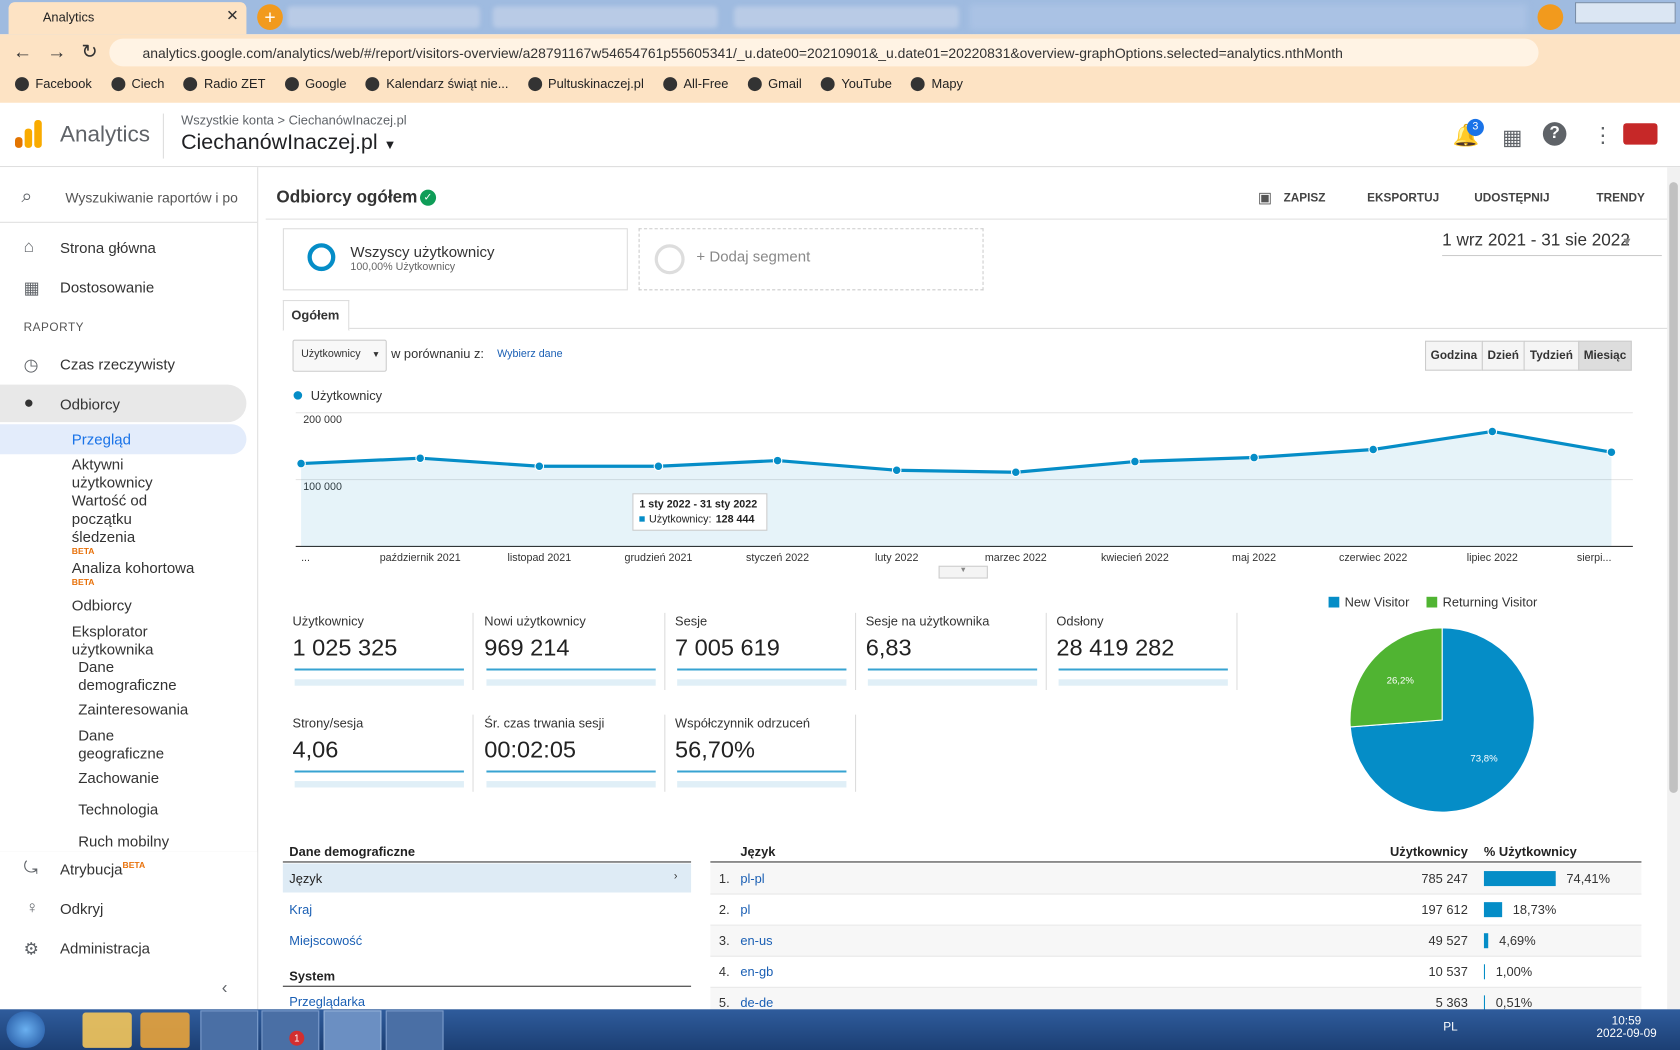  What do you see at coordinates (101, 605) in the screenshot?
I see `sub-item: Odbiorcy` at bounding box center [101, 605].